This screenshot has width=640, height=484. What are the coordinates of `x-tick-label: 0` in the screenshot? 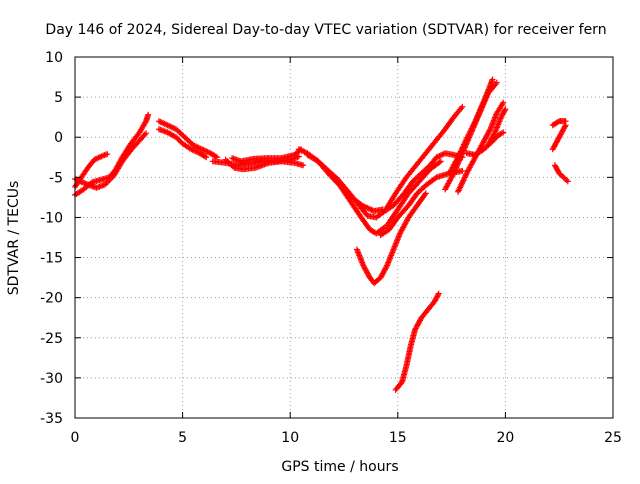 It's located at (75, 438).